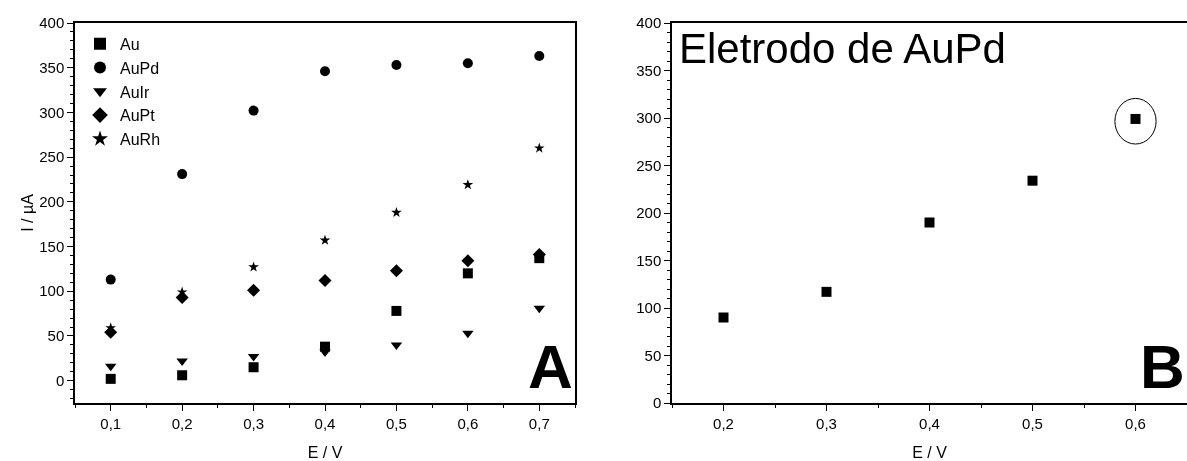 The height and width of the screenshot is (461, 1187). I want to click on legend-label: Au, so click(130, 44).